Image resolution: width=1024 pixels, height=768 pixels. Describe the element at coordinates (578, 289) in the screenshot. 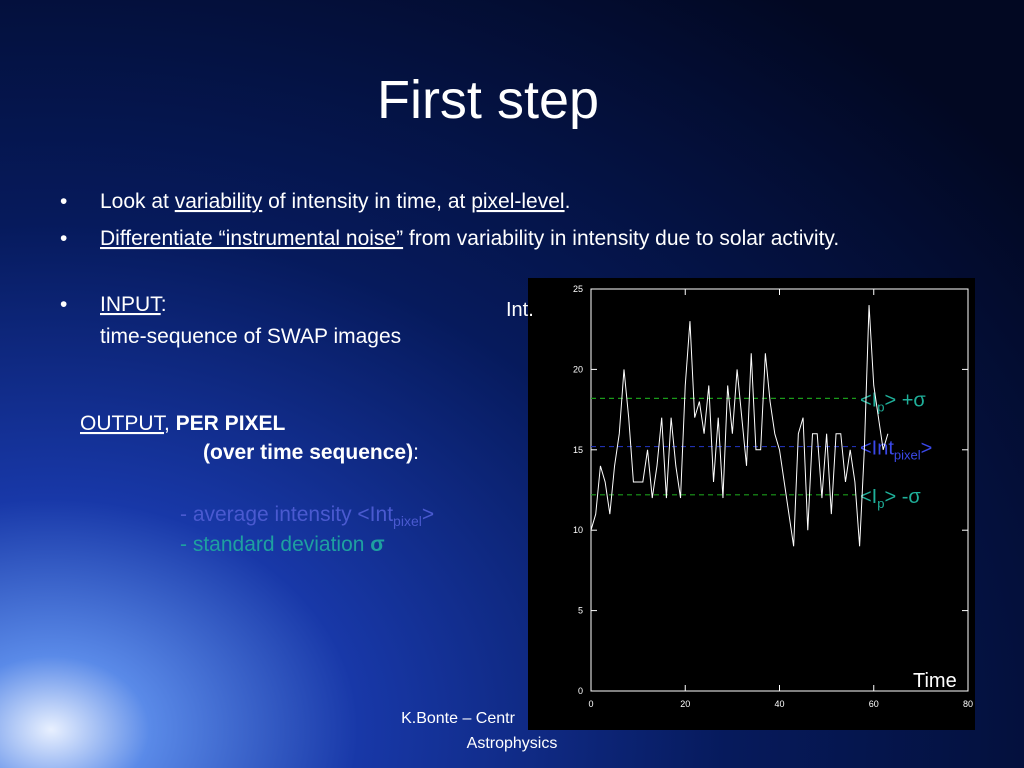

I see `y-tick-label: 25` at that location.